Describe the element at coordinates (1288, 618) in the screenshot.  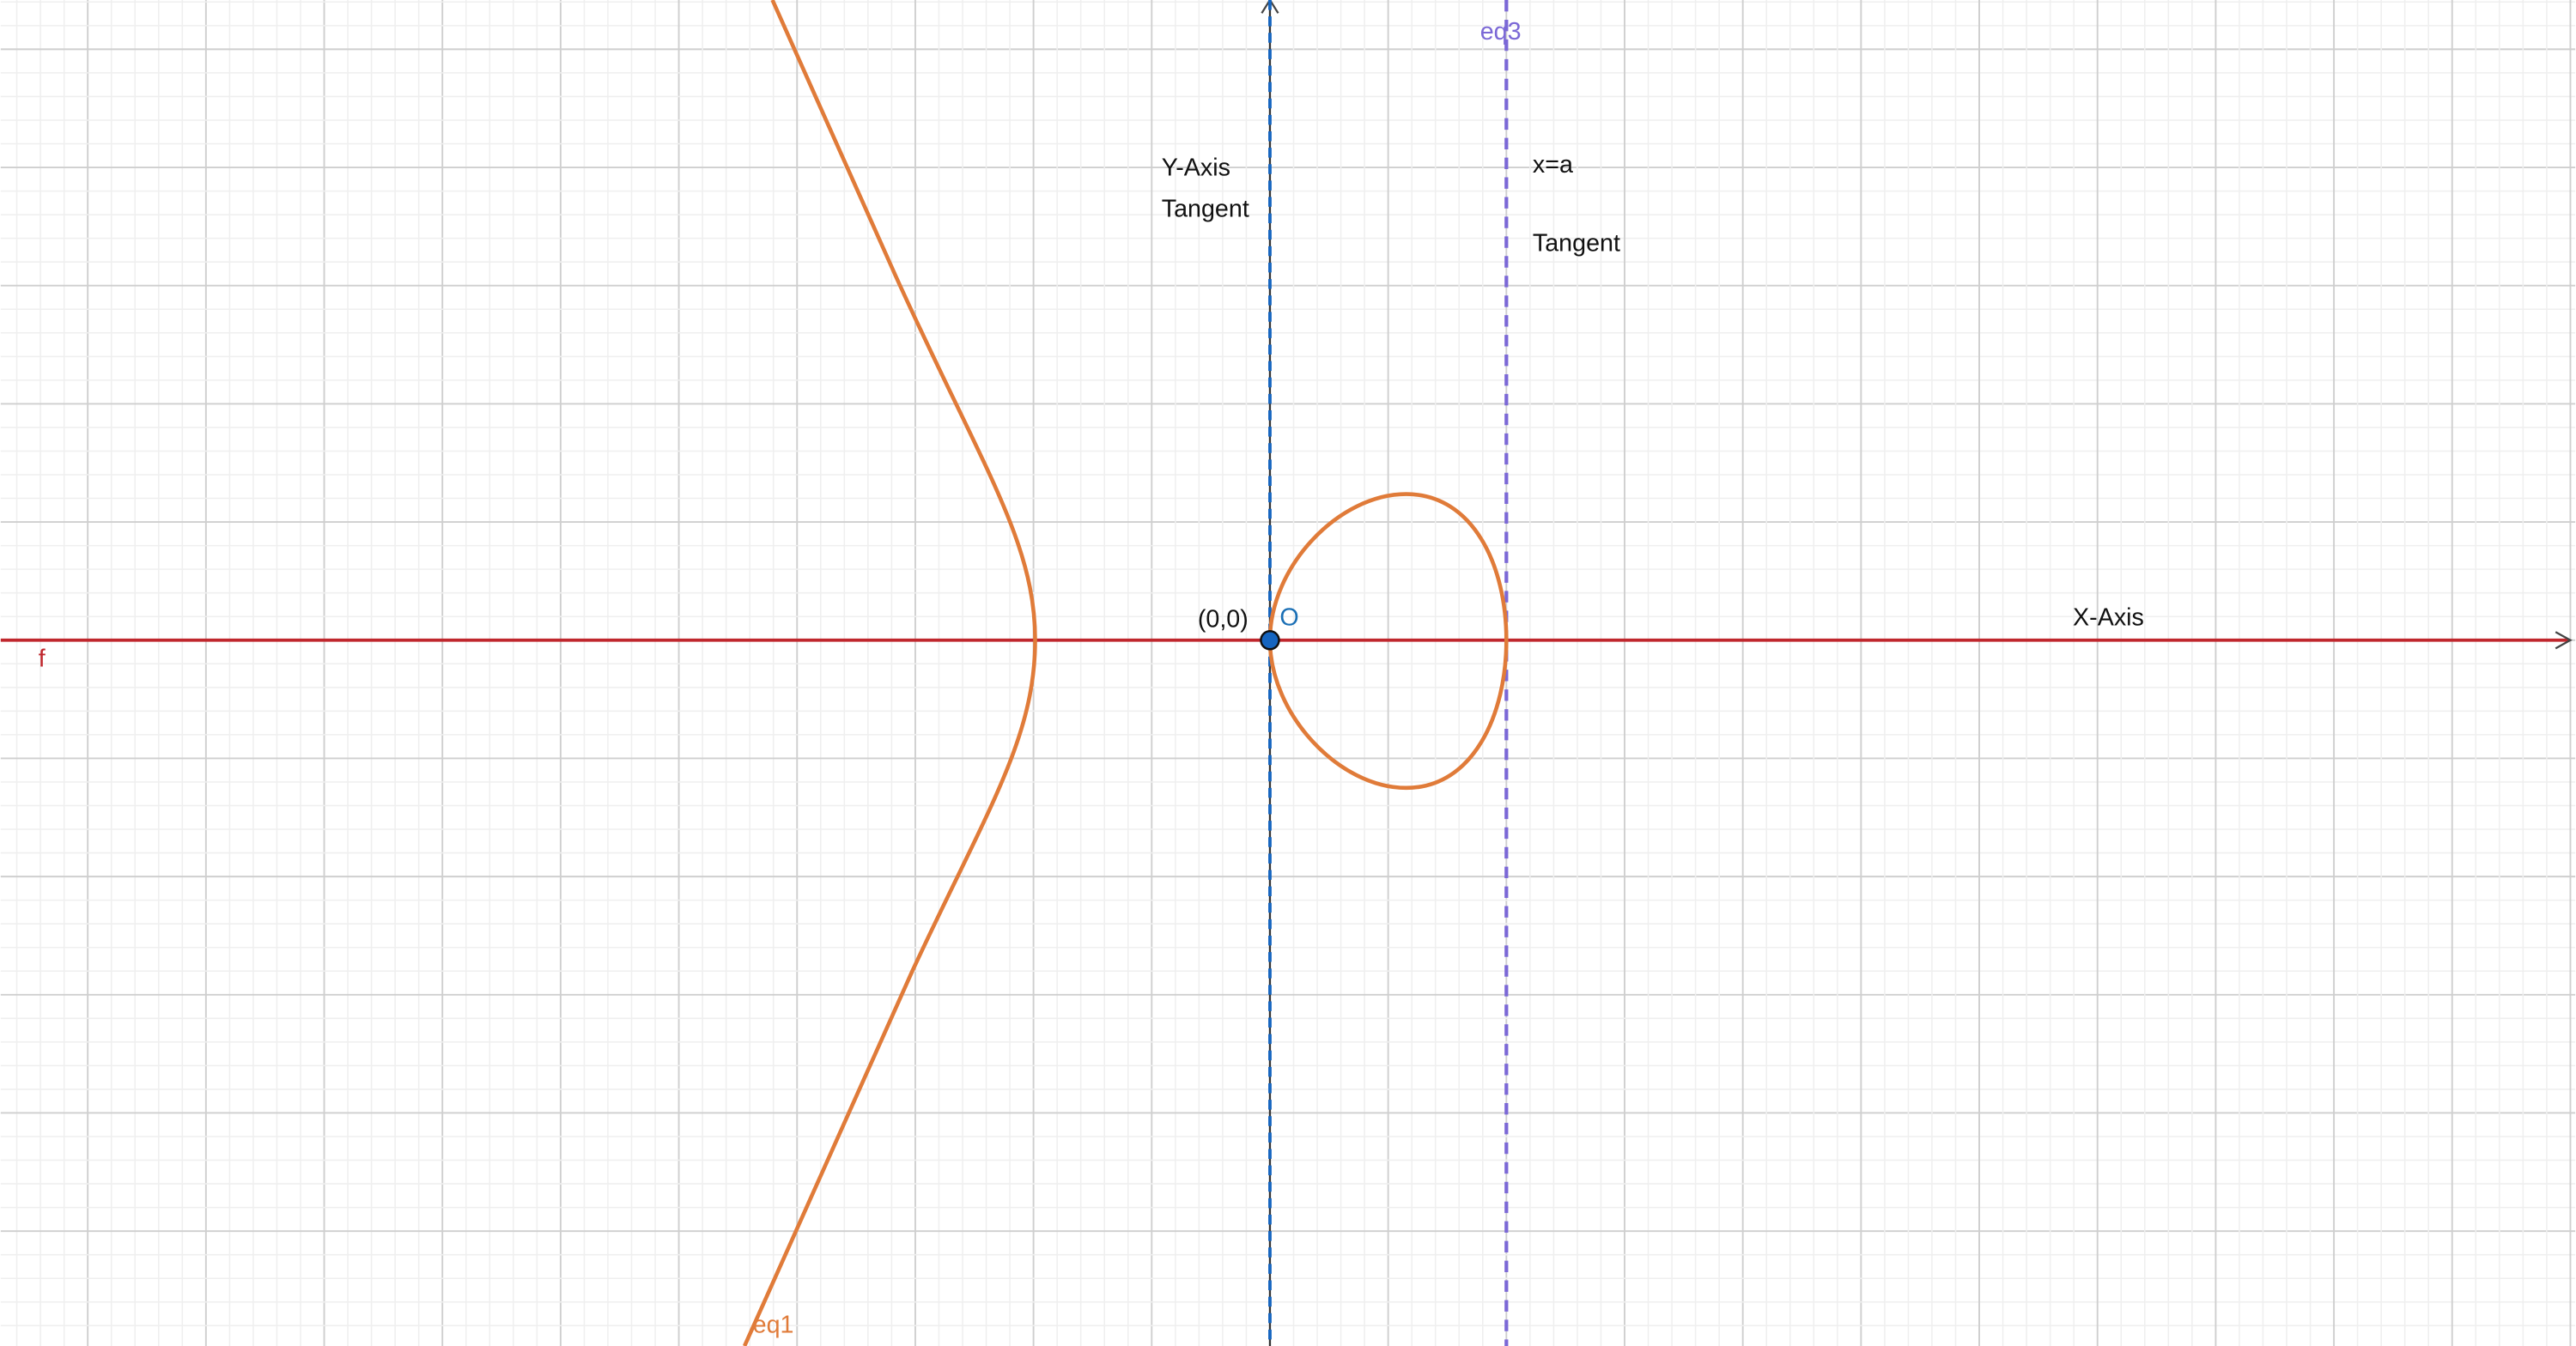
I see `label-point-o: O` at that location.